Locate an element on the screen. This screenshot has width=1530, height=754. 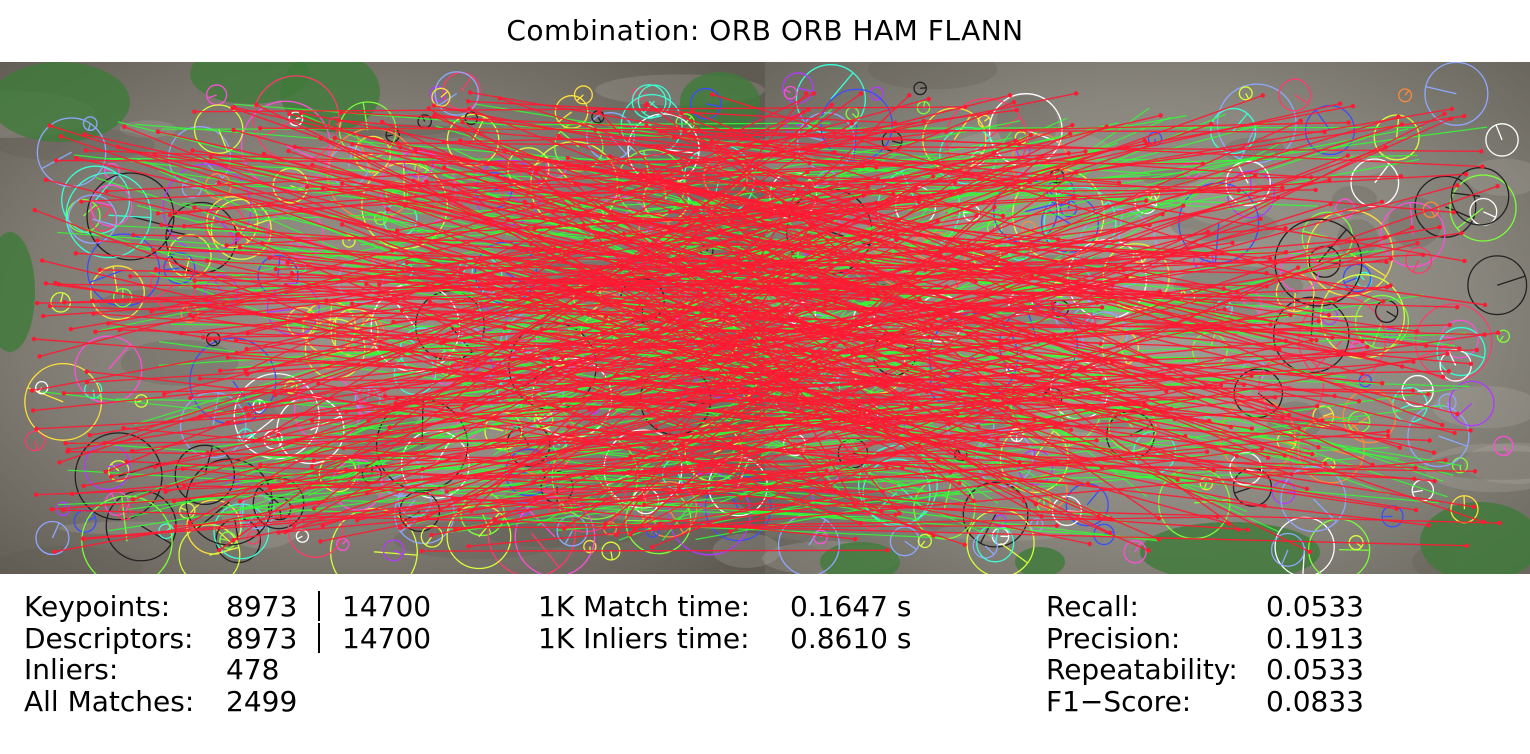
inlier-line is located at coordinates (1074, 408).